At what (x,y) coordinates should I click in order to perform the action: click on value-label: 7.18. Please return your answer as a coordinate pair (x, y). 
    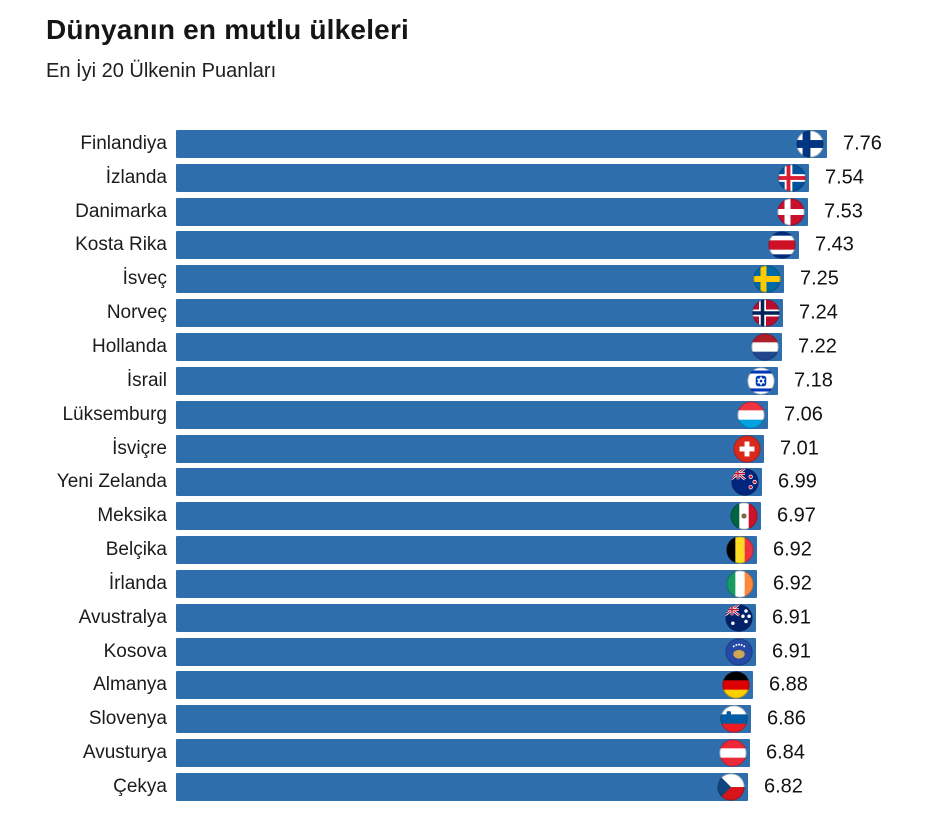
    Looking at the image, I should click on (813, 380).